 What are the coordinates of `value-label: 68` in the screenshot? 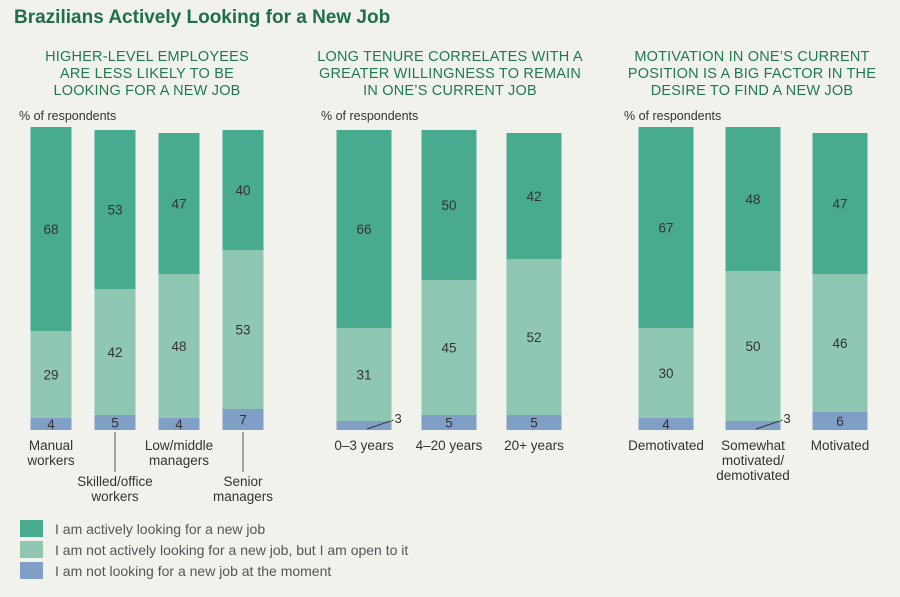 It's located at (50, 229).